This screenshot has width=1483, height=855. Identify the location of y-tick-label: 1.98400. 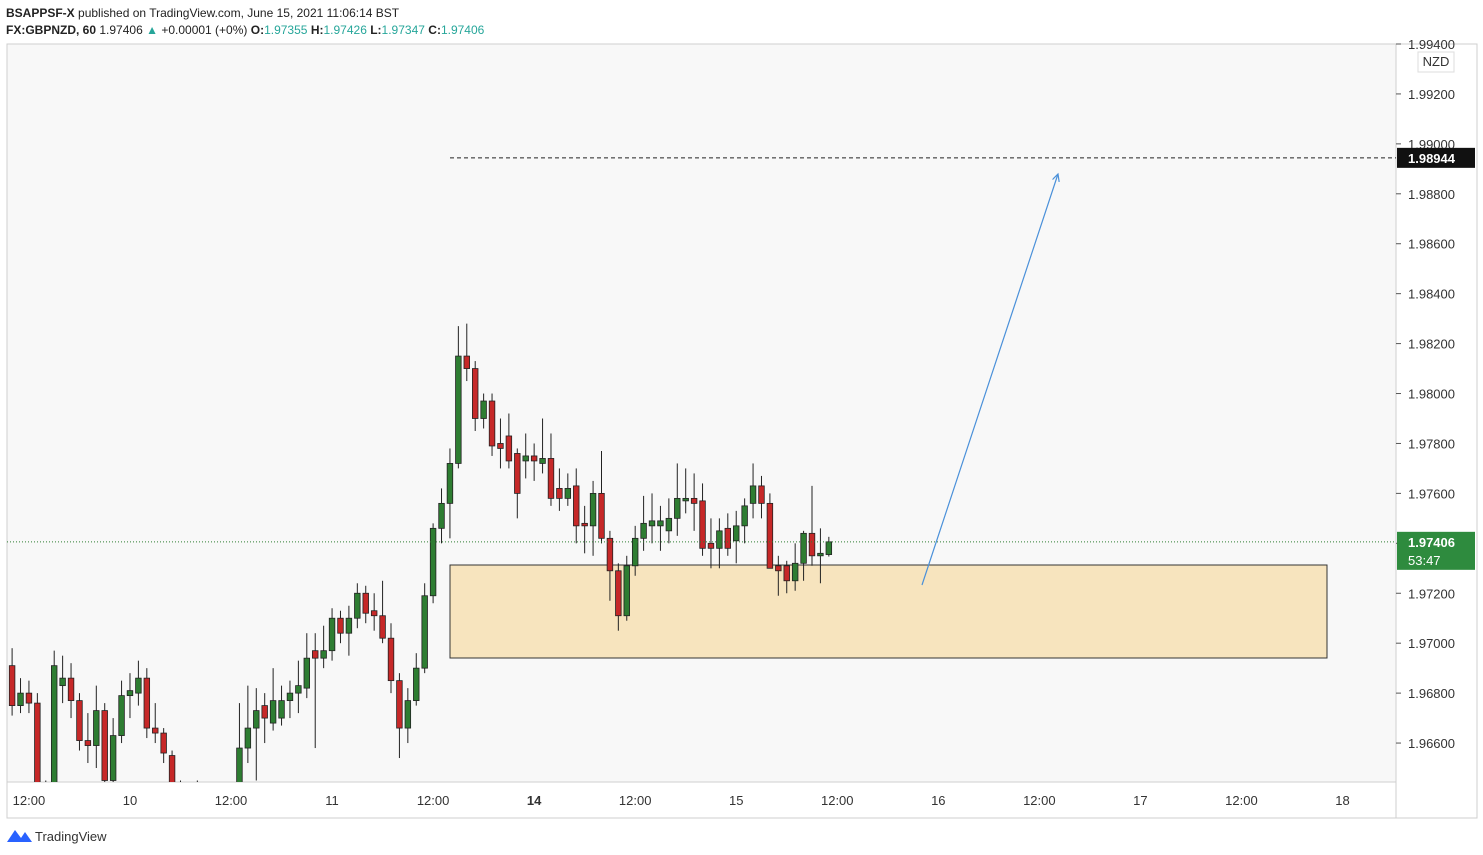
(1431, 294).